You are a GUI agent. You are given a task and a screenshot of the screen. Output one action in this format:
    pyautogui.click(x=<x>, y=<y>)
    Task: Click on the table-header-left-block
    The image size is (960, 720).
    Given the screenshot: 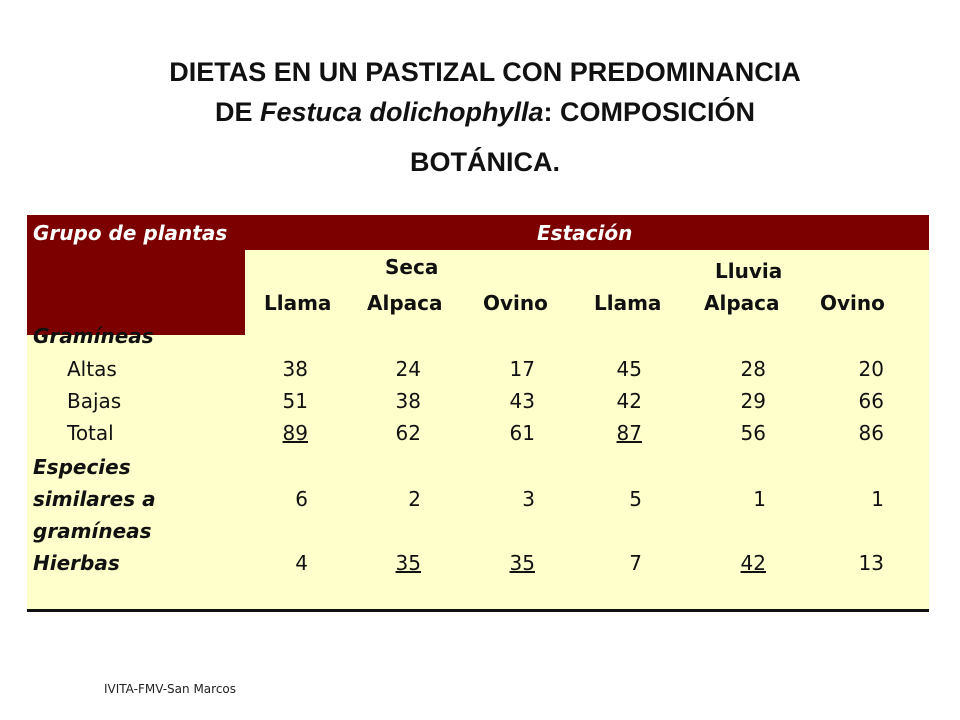 What is the action you would take?
    pyautogui.click(x=136, y=292)
    